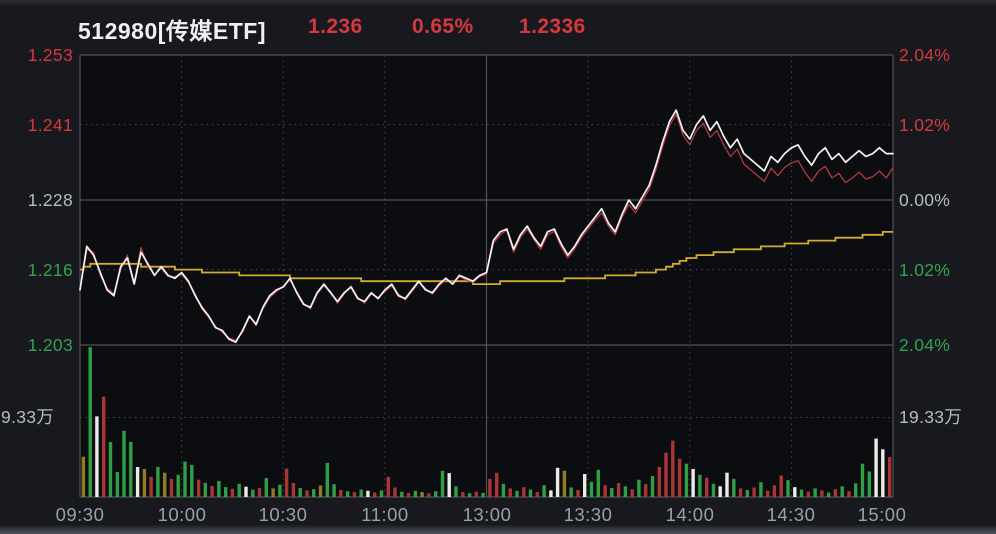 The width and height of the screenshot is (996, 534). I want to click on last-price: 1.236, so click(335, 26).